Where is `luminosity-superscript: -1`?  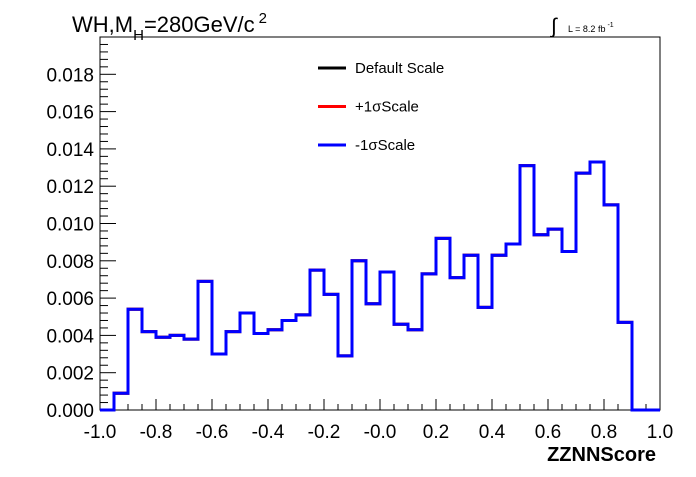
luminosity-superscript: -1 is located at coordinates (610, 25).